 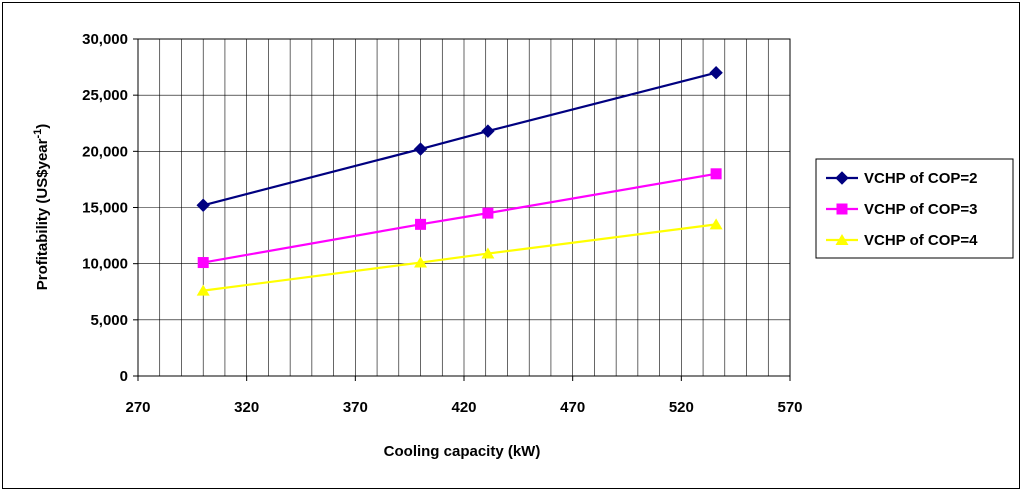 What do you see at coordinates (105, 264) in the screenshot?
I see `y-tick-label: 10,000` at bounding box center [105, 264].